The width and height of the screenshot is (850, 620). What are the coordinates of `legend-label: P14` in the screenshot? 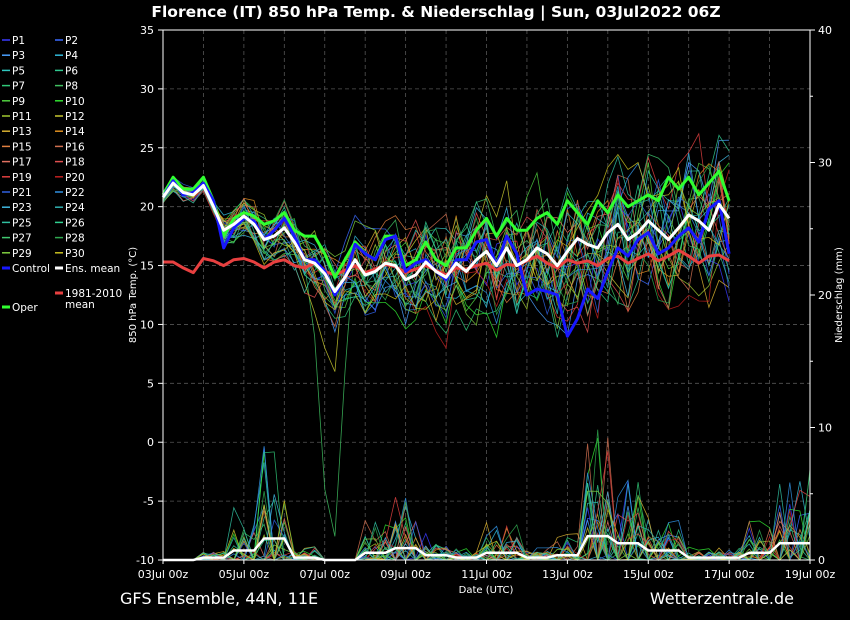 It's located at (75, 132).